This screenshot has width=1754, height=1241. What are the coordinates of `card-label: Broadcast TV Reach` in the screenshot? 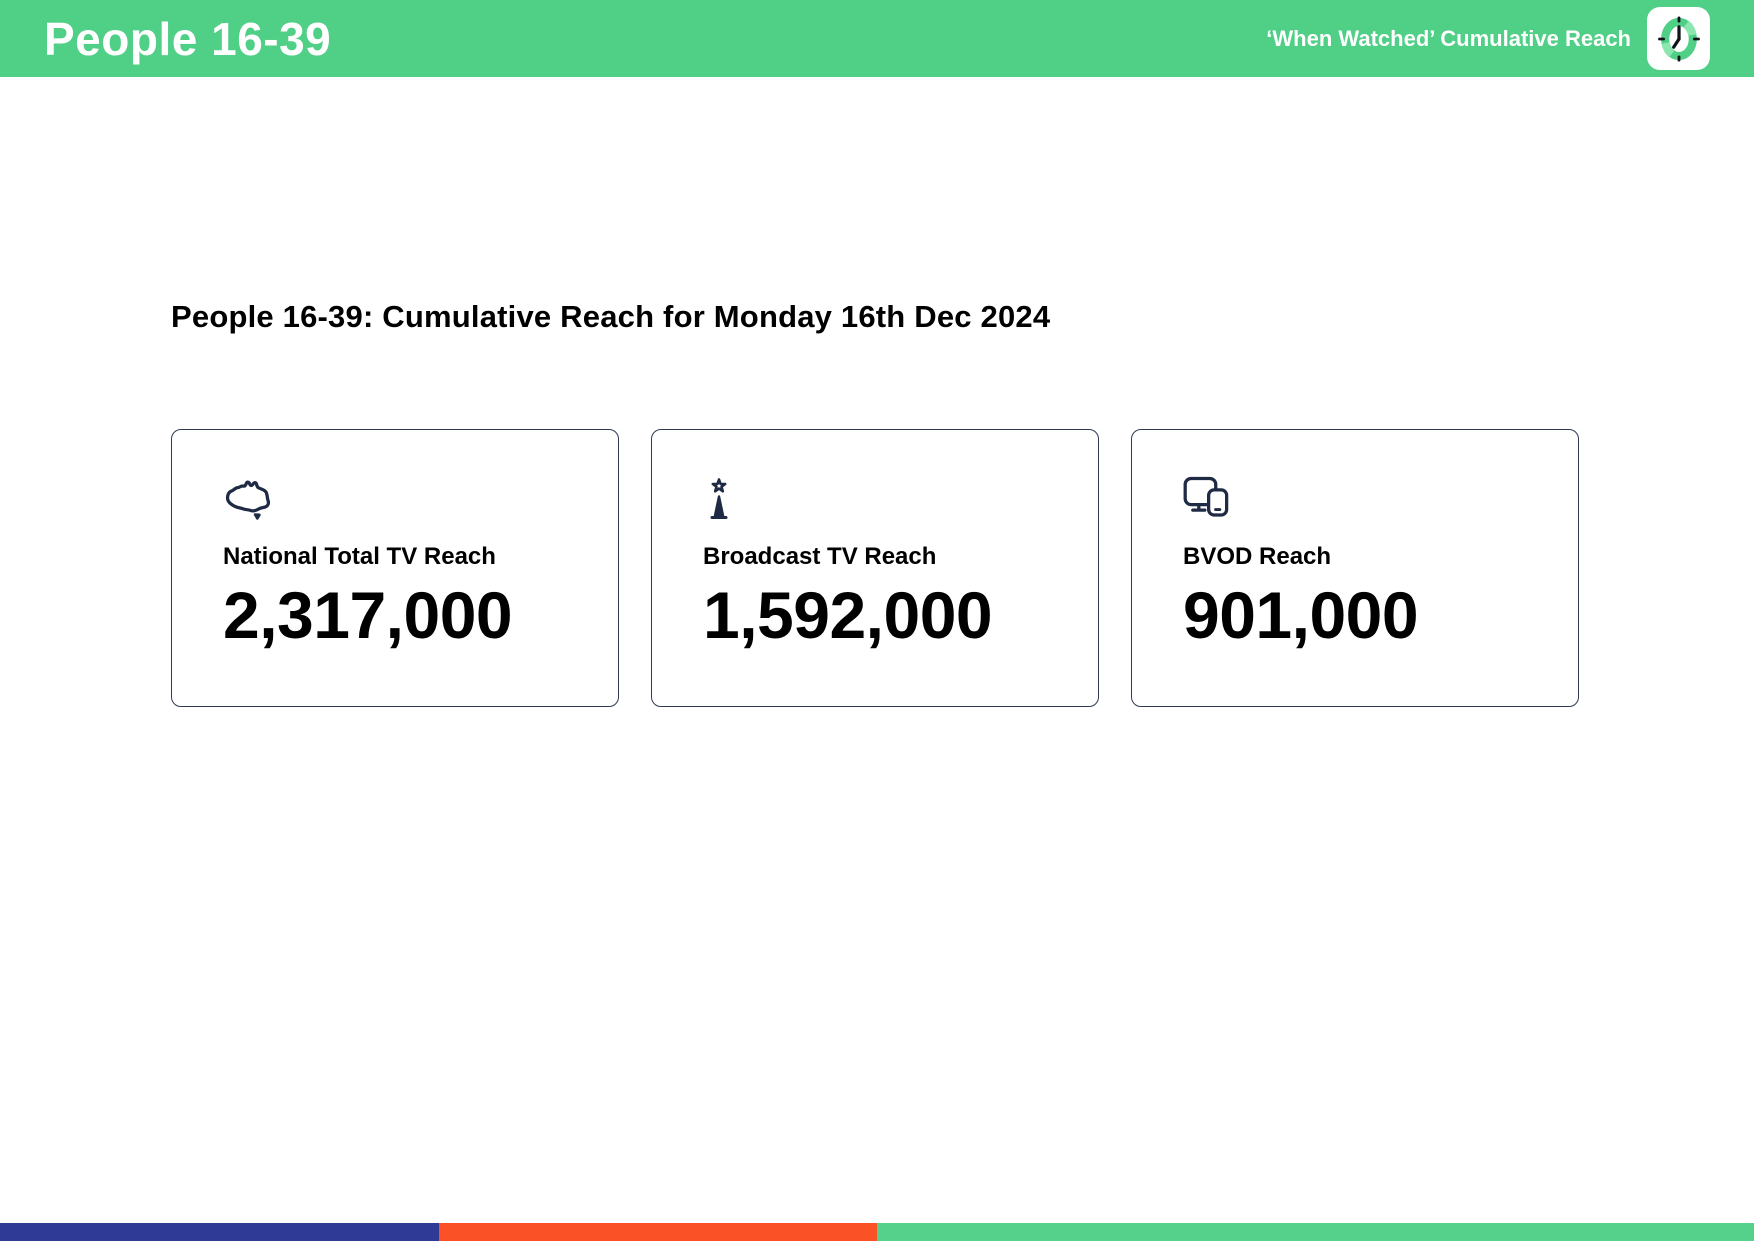 It's located at (820, 556).